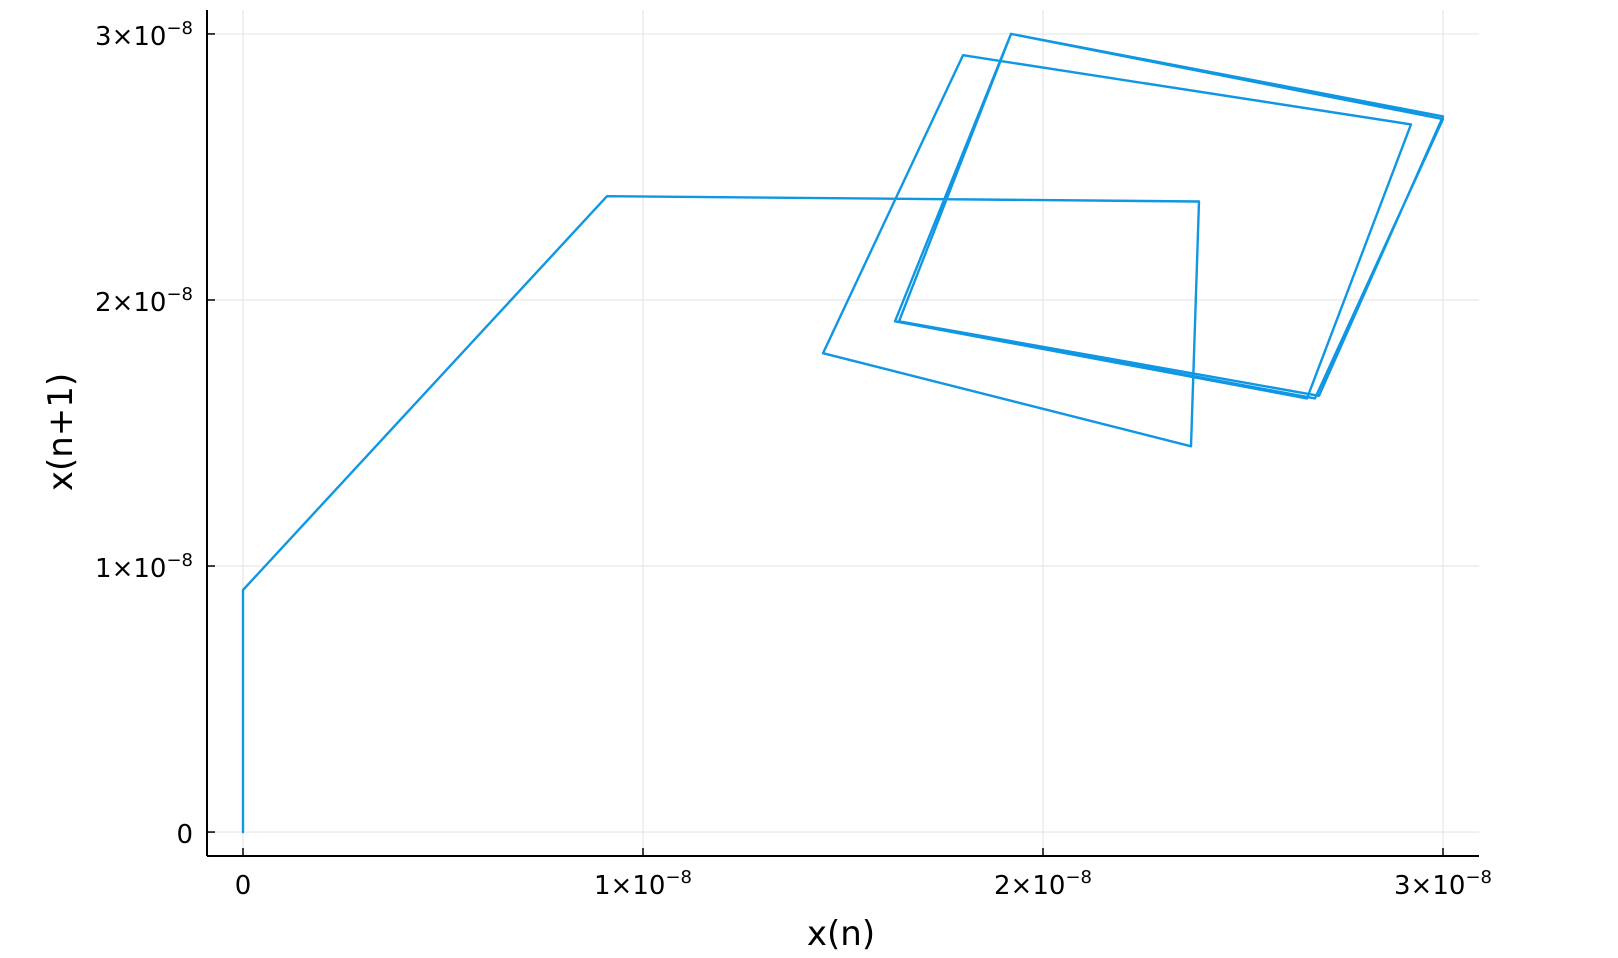 The height and width of the screenshot is (958, 1618). Describe the element at coordinates (1443, 884) in the screenshot. I see `x-tick-label: 3×10⁻⁸` at that location.